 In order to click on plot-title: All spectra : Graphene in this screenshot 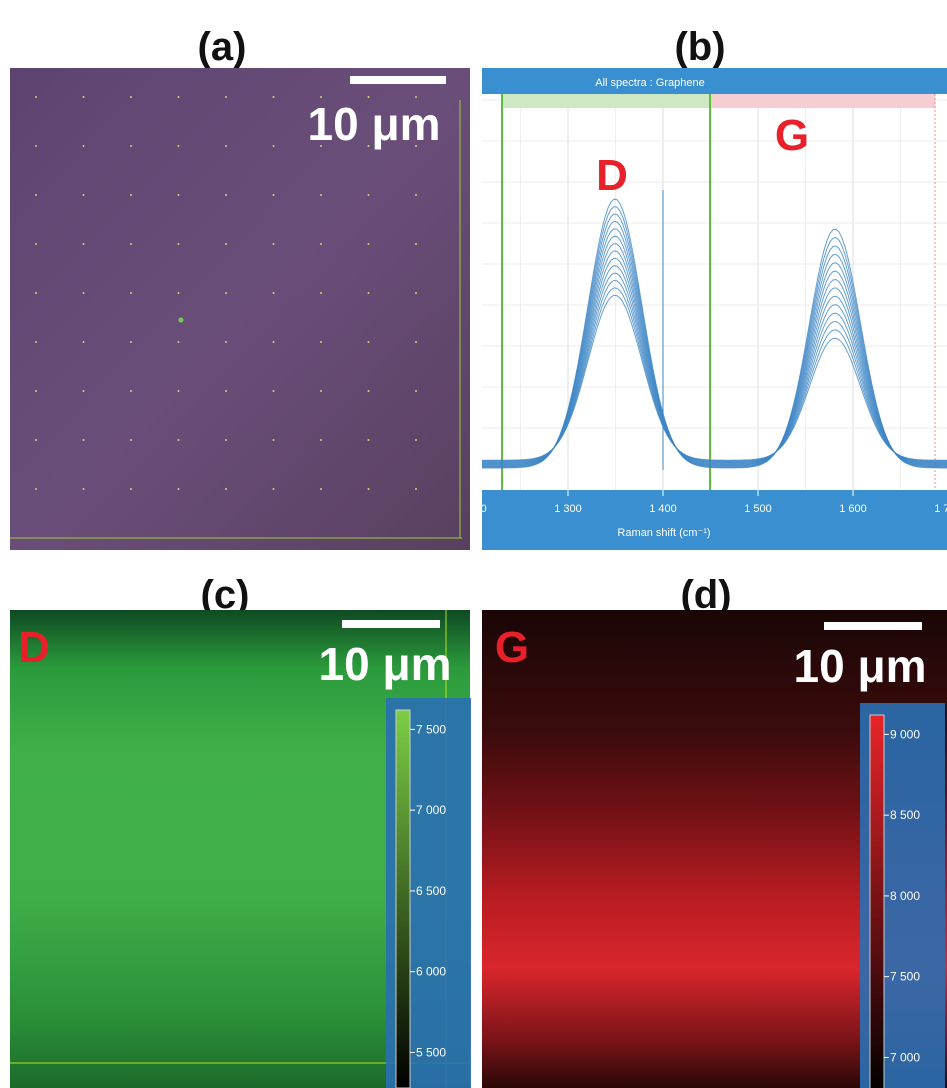, I will do `click(649, 83)`.